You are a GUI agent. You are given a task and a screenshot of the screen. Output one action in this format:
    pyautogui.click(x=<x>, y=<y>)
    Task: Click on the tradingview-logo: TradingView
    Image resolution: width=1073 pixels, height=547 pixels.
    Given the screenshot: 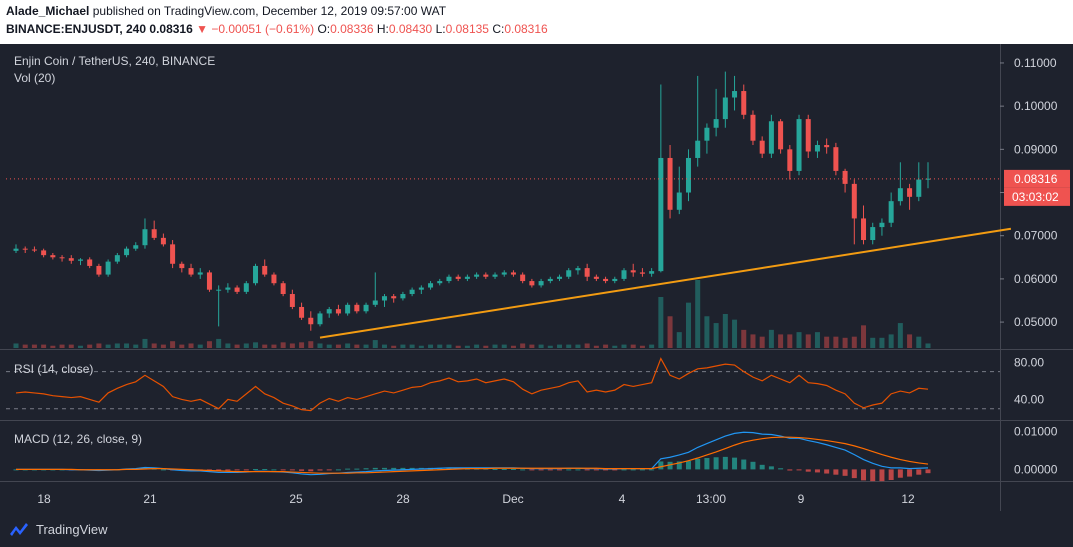 What is the action you would take?
    pyautogui.click(x=58, y=529)
    